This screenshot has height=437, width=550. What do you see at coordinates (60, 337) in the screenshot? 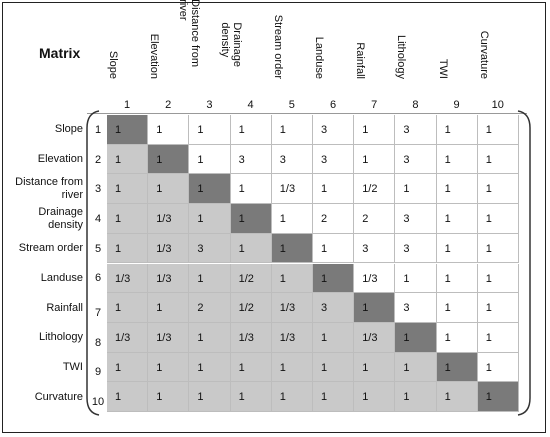
I see `row-label: Lithology` at bounding box center [60, 337].